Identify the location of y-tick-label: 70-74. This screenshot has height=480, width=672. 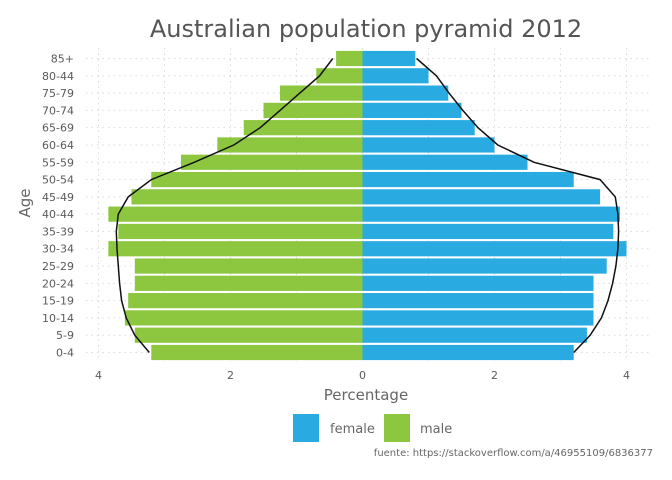
(58, 110).